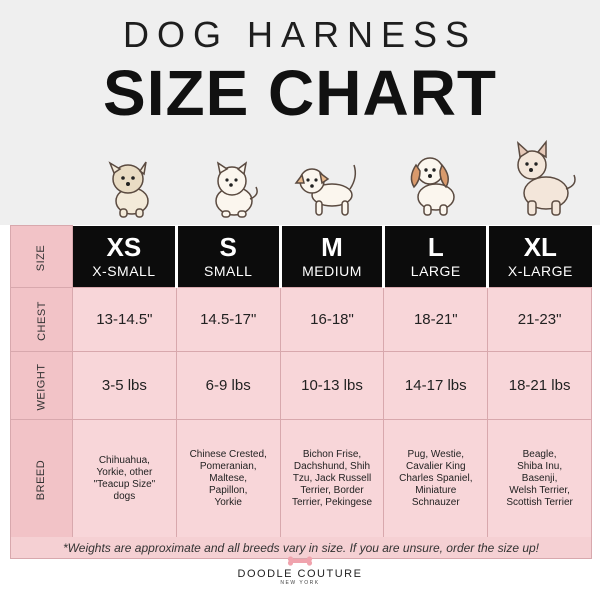  I want to click on pomeranian-dog-icon, so click(236, 189).